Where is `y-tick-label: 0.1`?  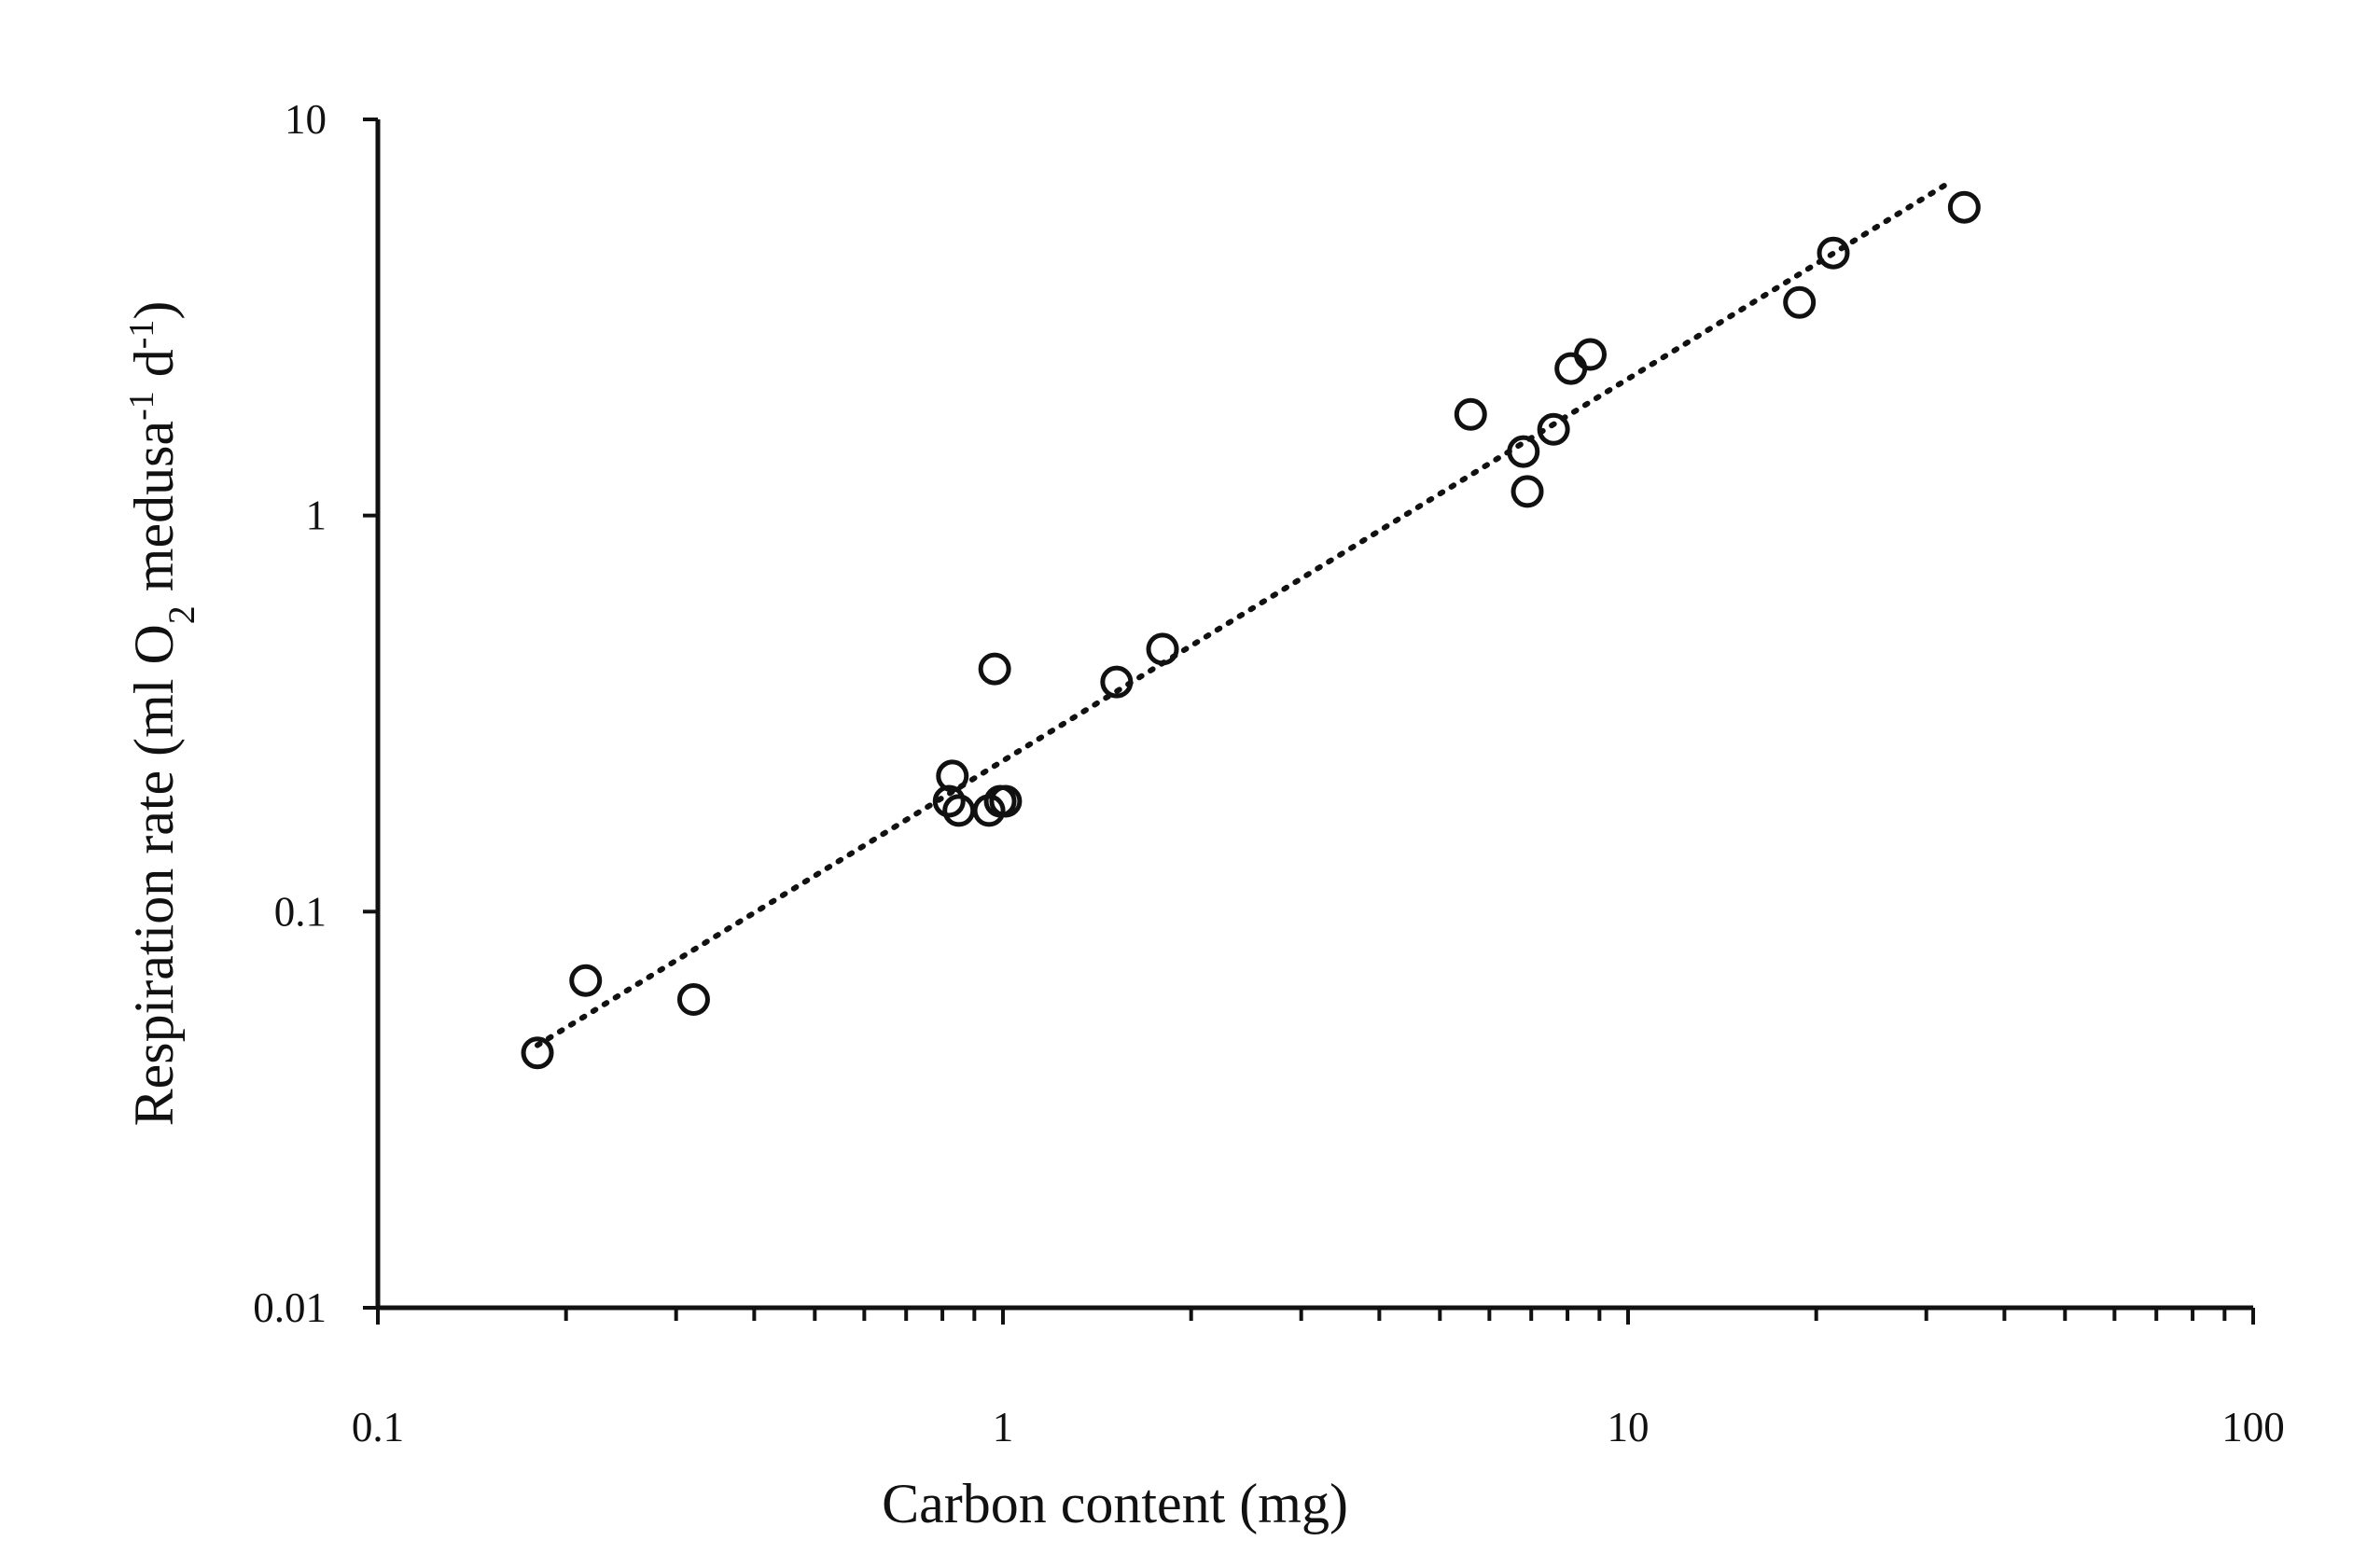 y-tick-label: 0.1 is located at coordinates (300, 911).